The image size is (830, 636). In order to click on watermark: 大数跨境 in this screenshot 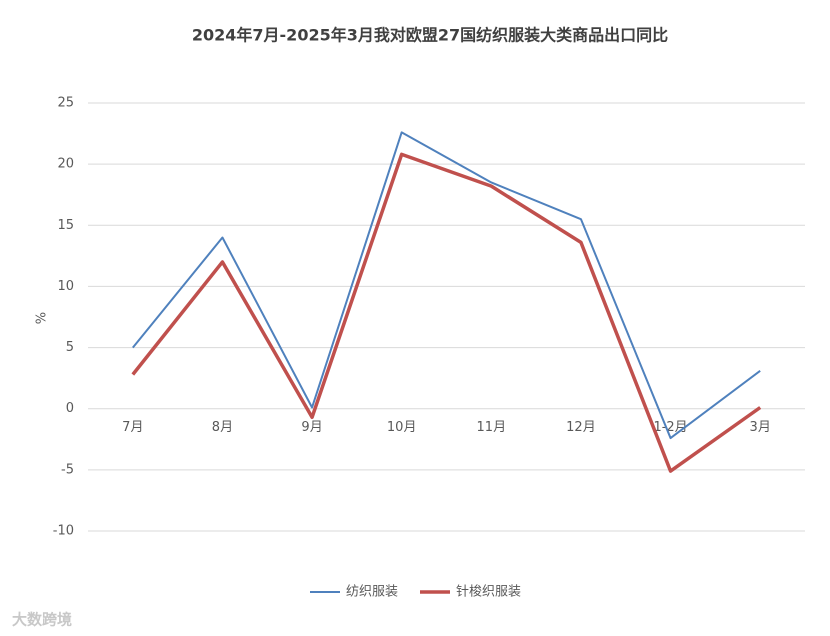, I will do `click(42, 620)`.